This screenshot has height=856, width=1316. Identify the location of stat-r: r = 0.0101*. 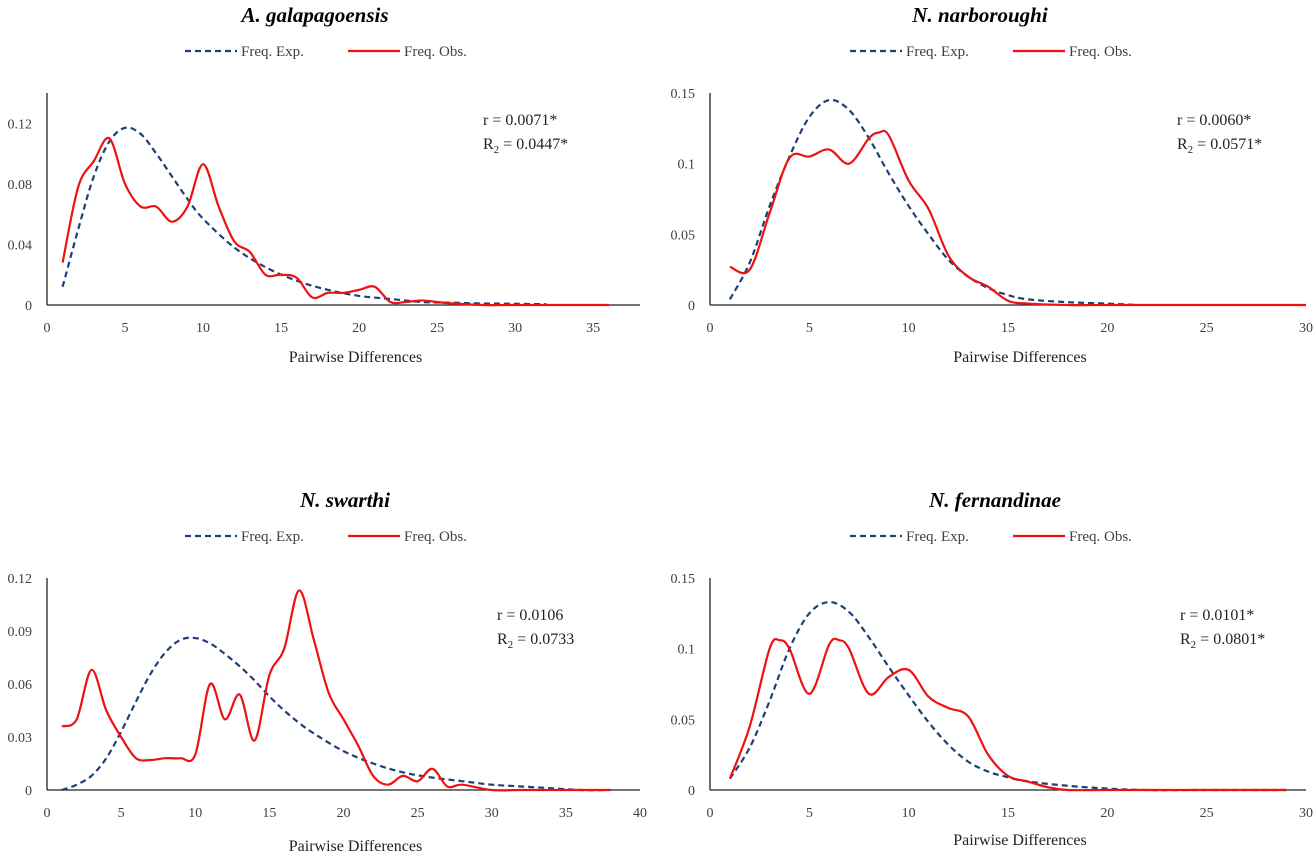
(1217, 615).